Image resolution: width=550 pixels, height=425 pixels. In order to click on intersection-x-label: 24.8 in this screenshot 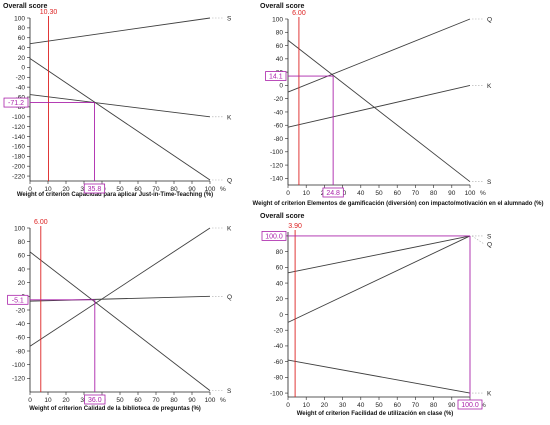, I will do `click(333, 193)`.